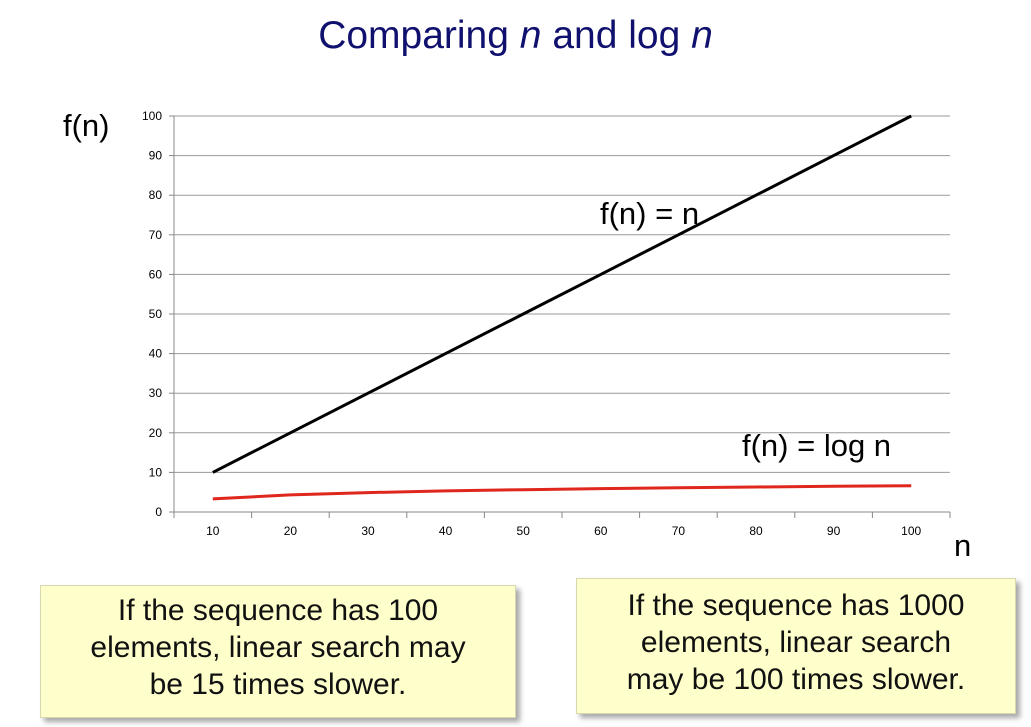 Image resolution: width=1031 pixels, height=727 pixels. What do you see at coordinates (156, 235) in the screenshot?
I see `y-tick-label: 70` at bounding box center [156, 235].